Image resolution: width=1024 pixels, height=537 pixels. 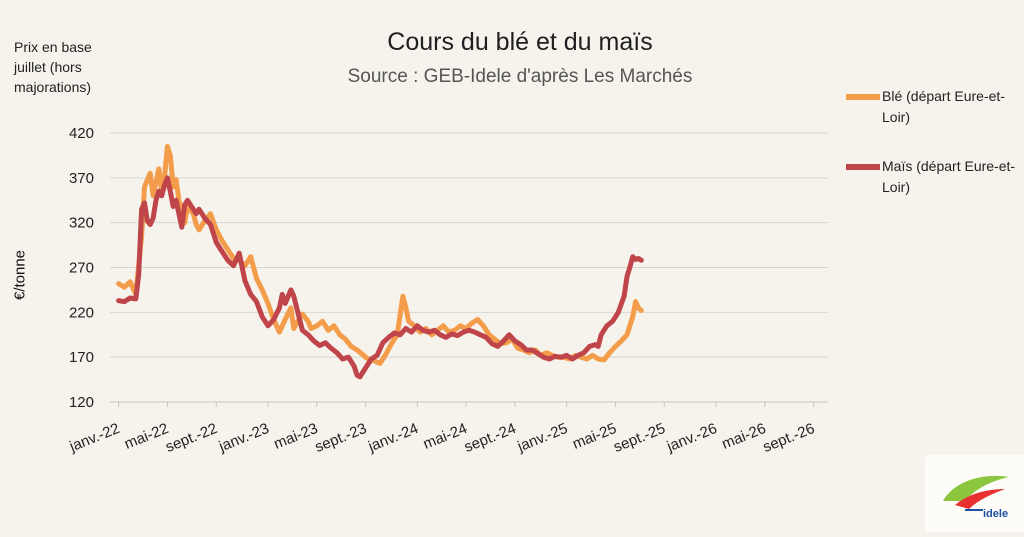 I want to click on y-tick-label: 220, so click(x=81, y=312).